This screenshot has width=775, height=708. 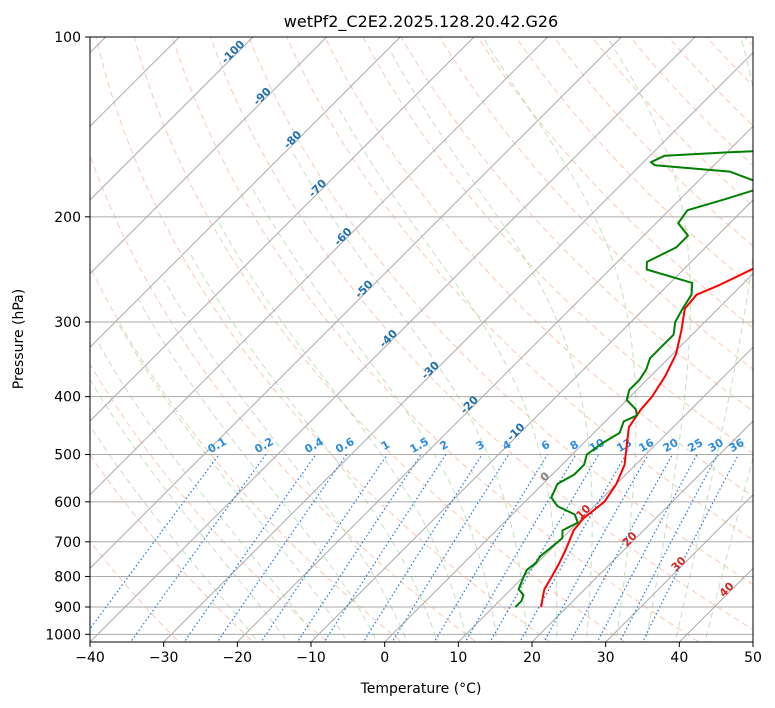 I want to click on isotherm-label: 40, so click(x=727, y=589).